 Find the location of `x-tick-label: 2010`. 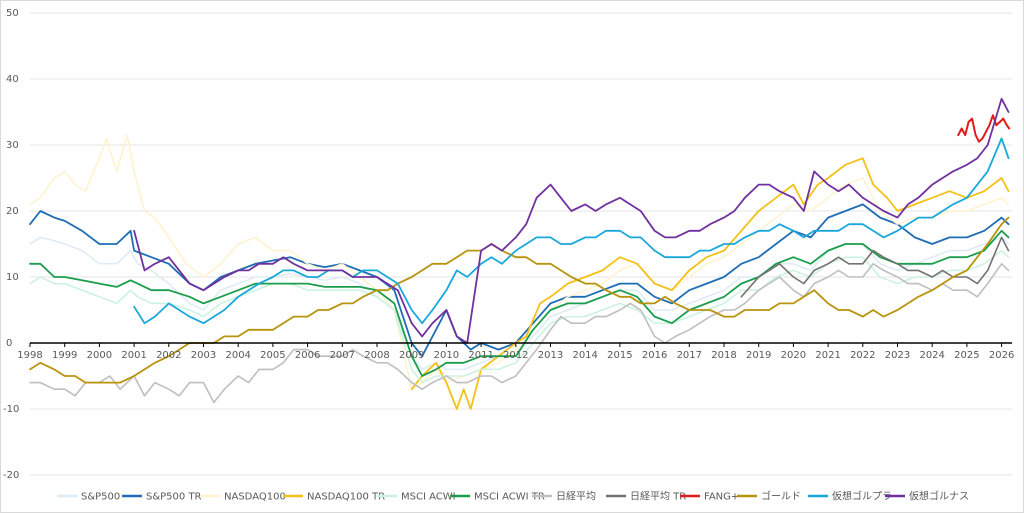

x-tick-label: 2010 is located at coordinates (446, 355).